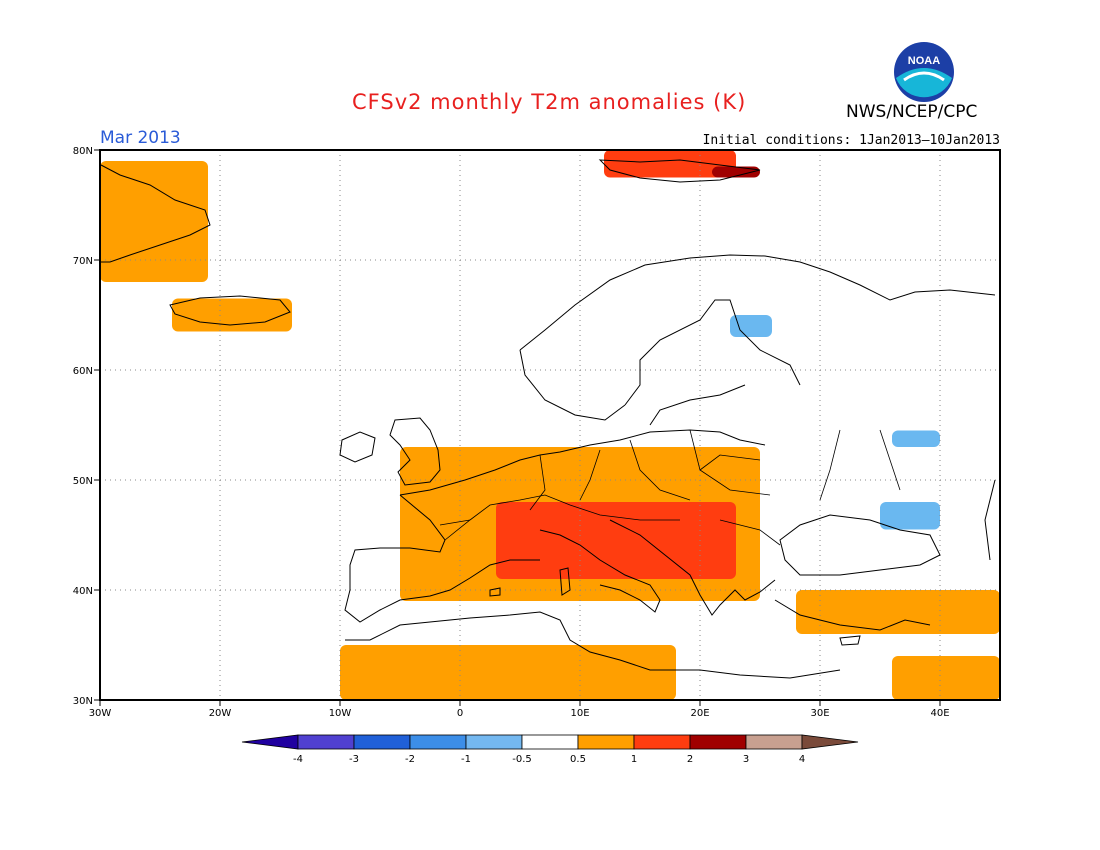  Describe the element at coordinates (578, 759) in the screenshot. I see `legend-label: 0.5` at that location.